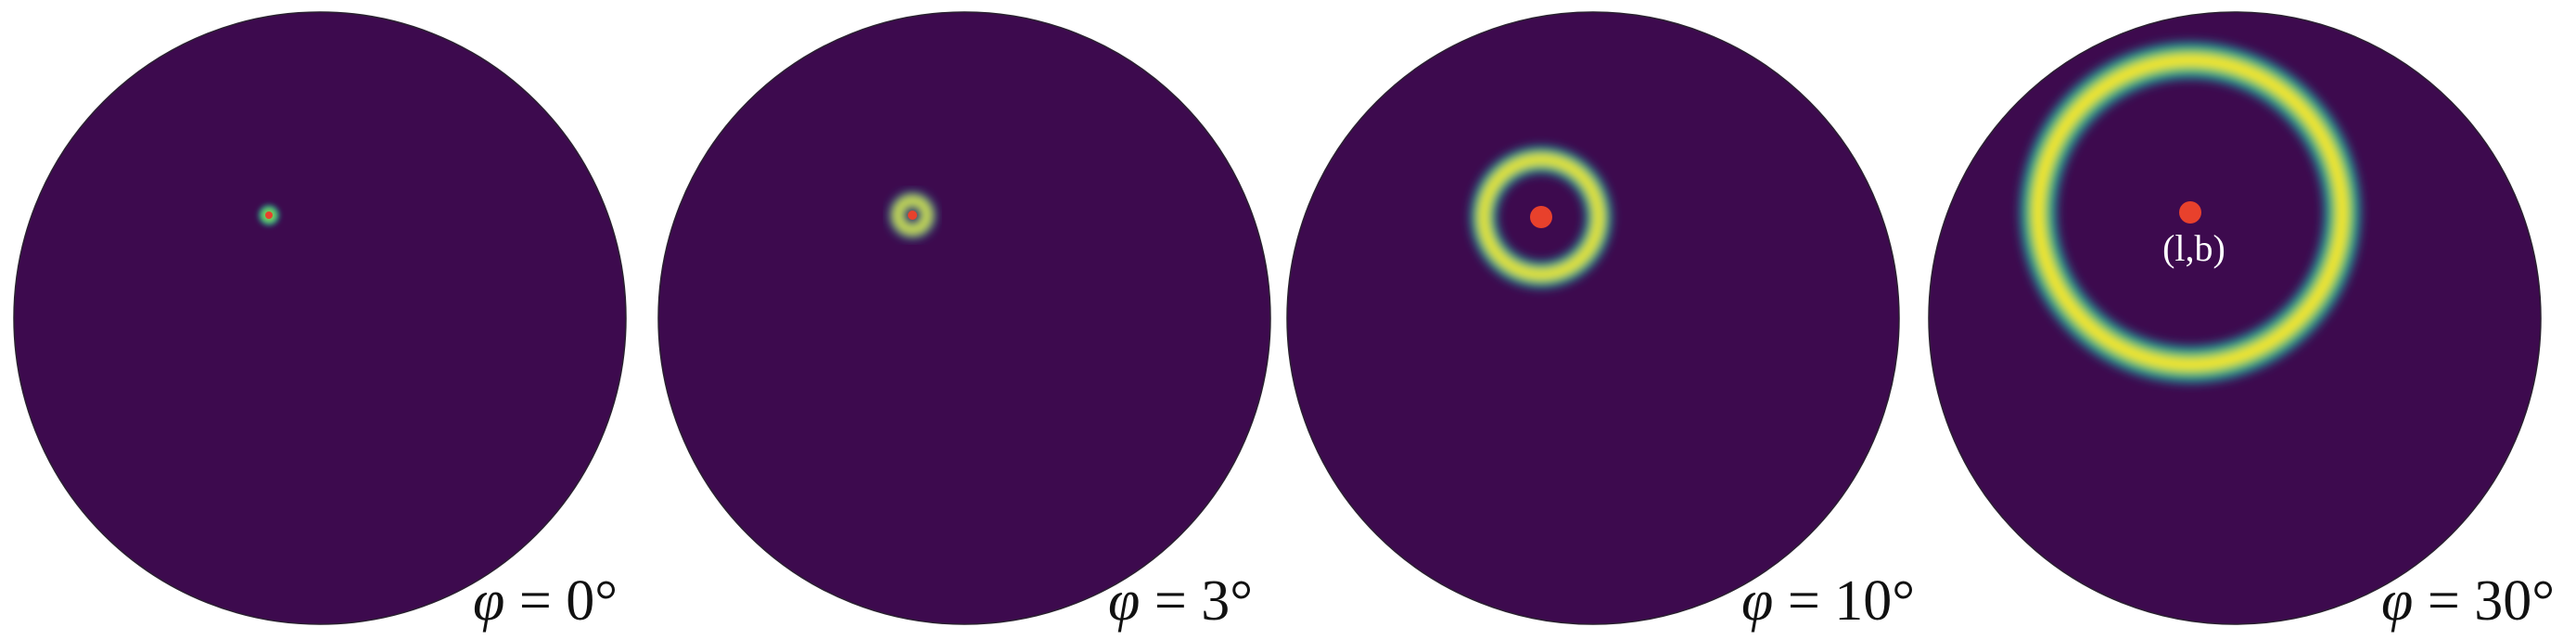  What do you see at coordinates (1828, 601) in the screenshot?
I see `phi-label: φ = 10°` at bounding box center [1828, 601].